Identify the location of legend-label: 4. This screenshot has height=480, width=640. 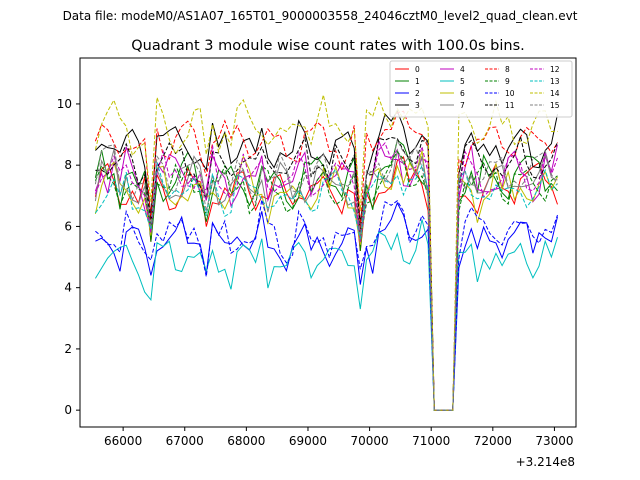
(462, 69).